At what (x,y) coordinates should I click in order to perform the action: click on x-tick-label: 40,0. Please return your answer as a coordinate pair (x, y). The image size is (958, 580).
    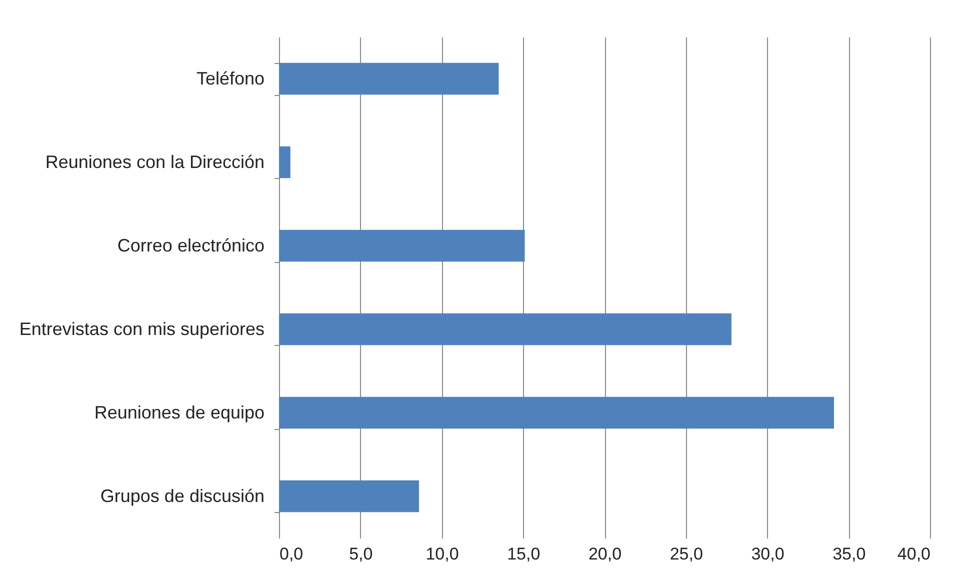
    Looking at the image, I should click on (913, 554).